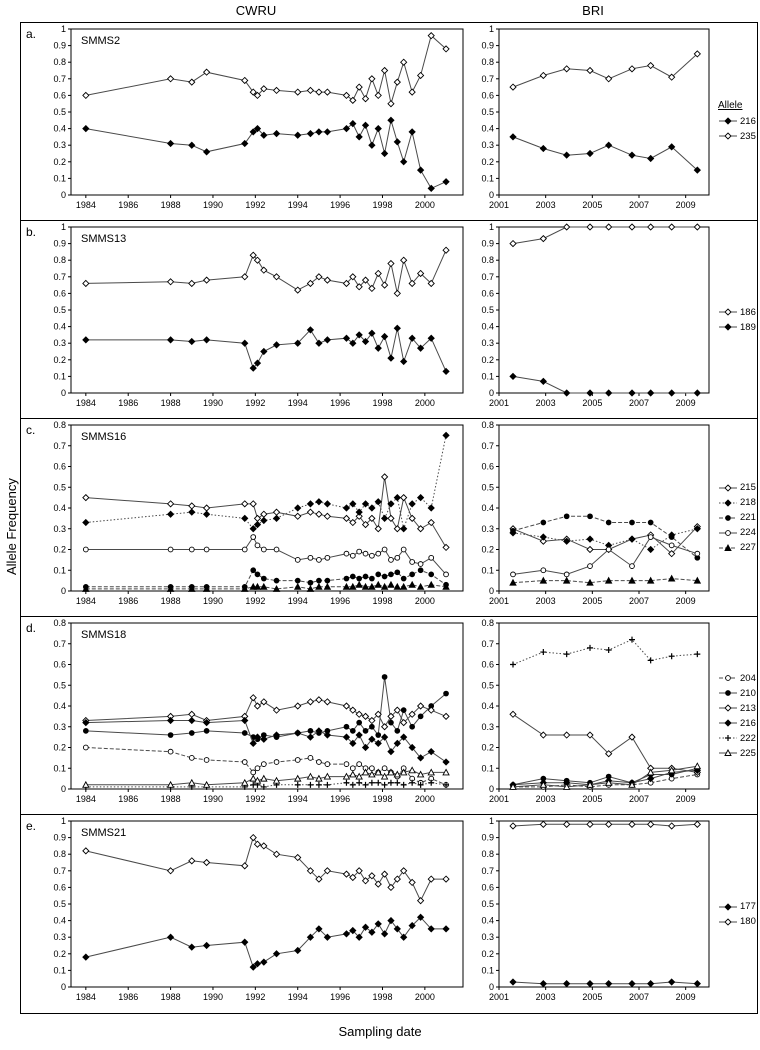 Image resolution: width=760 pixels, height=1050 pixels. Describe the element at coordinates (748, 502) in the screenshot. I see `legend-label: 218` at that location.